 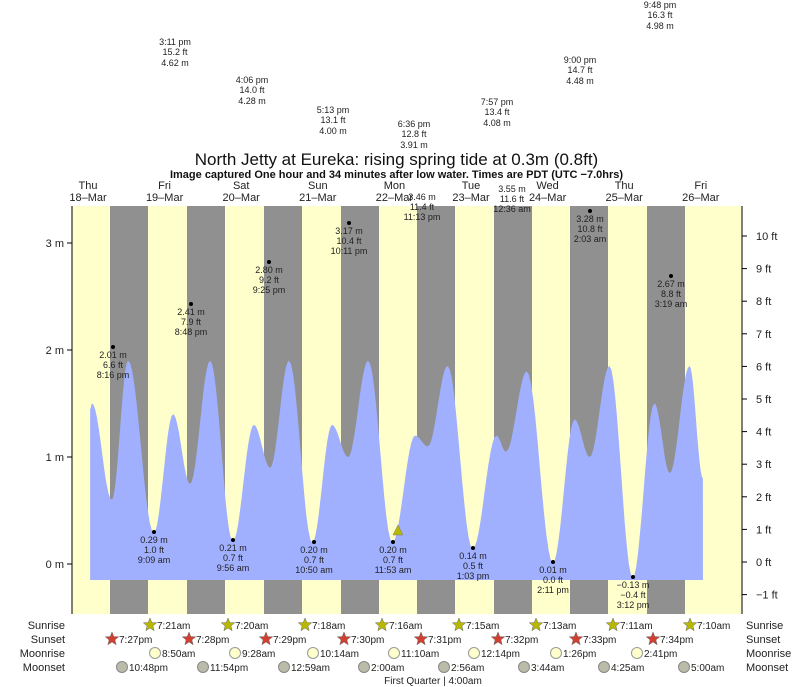 What do you see at coordinates (497, 102) in the screenshot?
I see `high-time: 7:57 pm` at bounding box center [497, 102].